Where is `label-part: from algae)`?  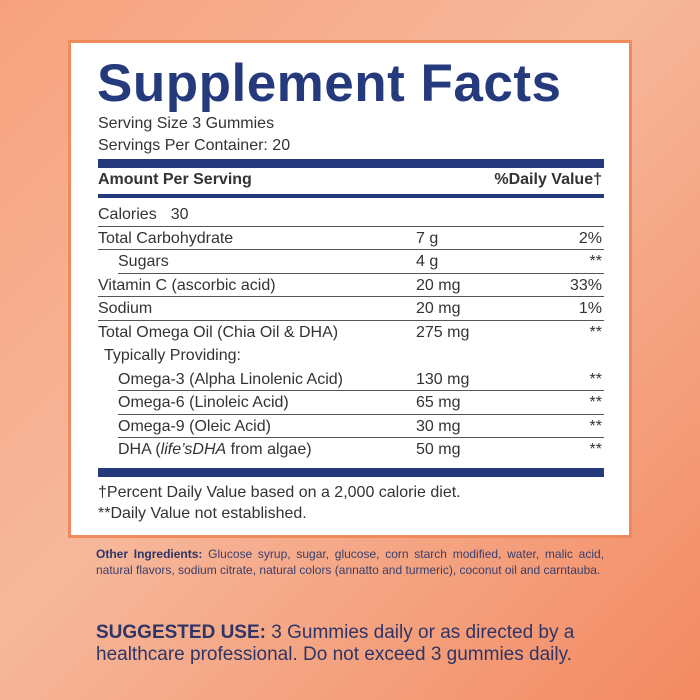
label-part: from algae) is located at coordinates (269, 449).